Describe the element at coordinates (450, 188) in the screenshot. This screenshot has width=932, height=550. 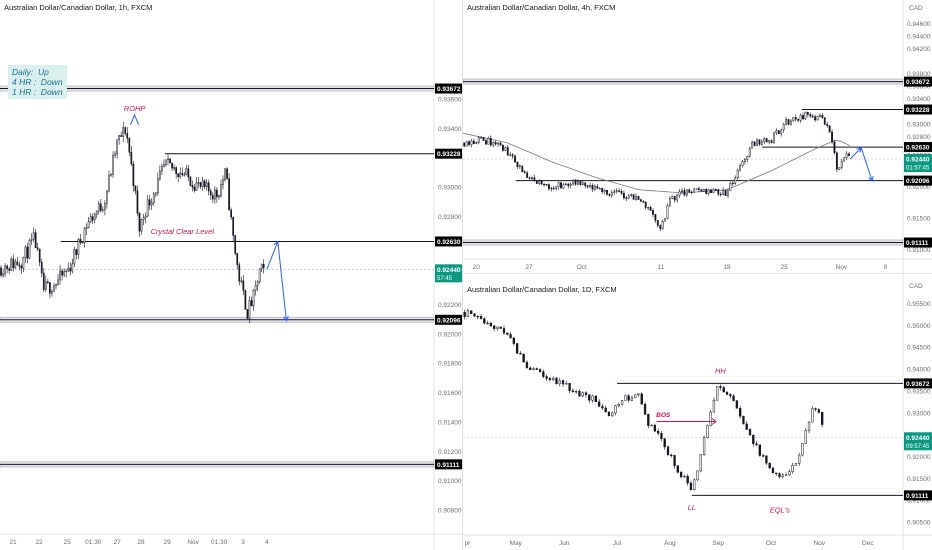
I see `y-tick-label: 0.93000` at that location.